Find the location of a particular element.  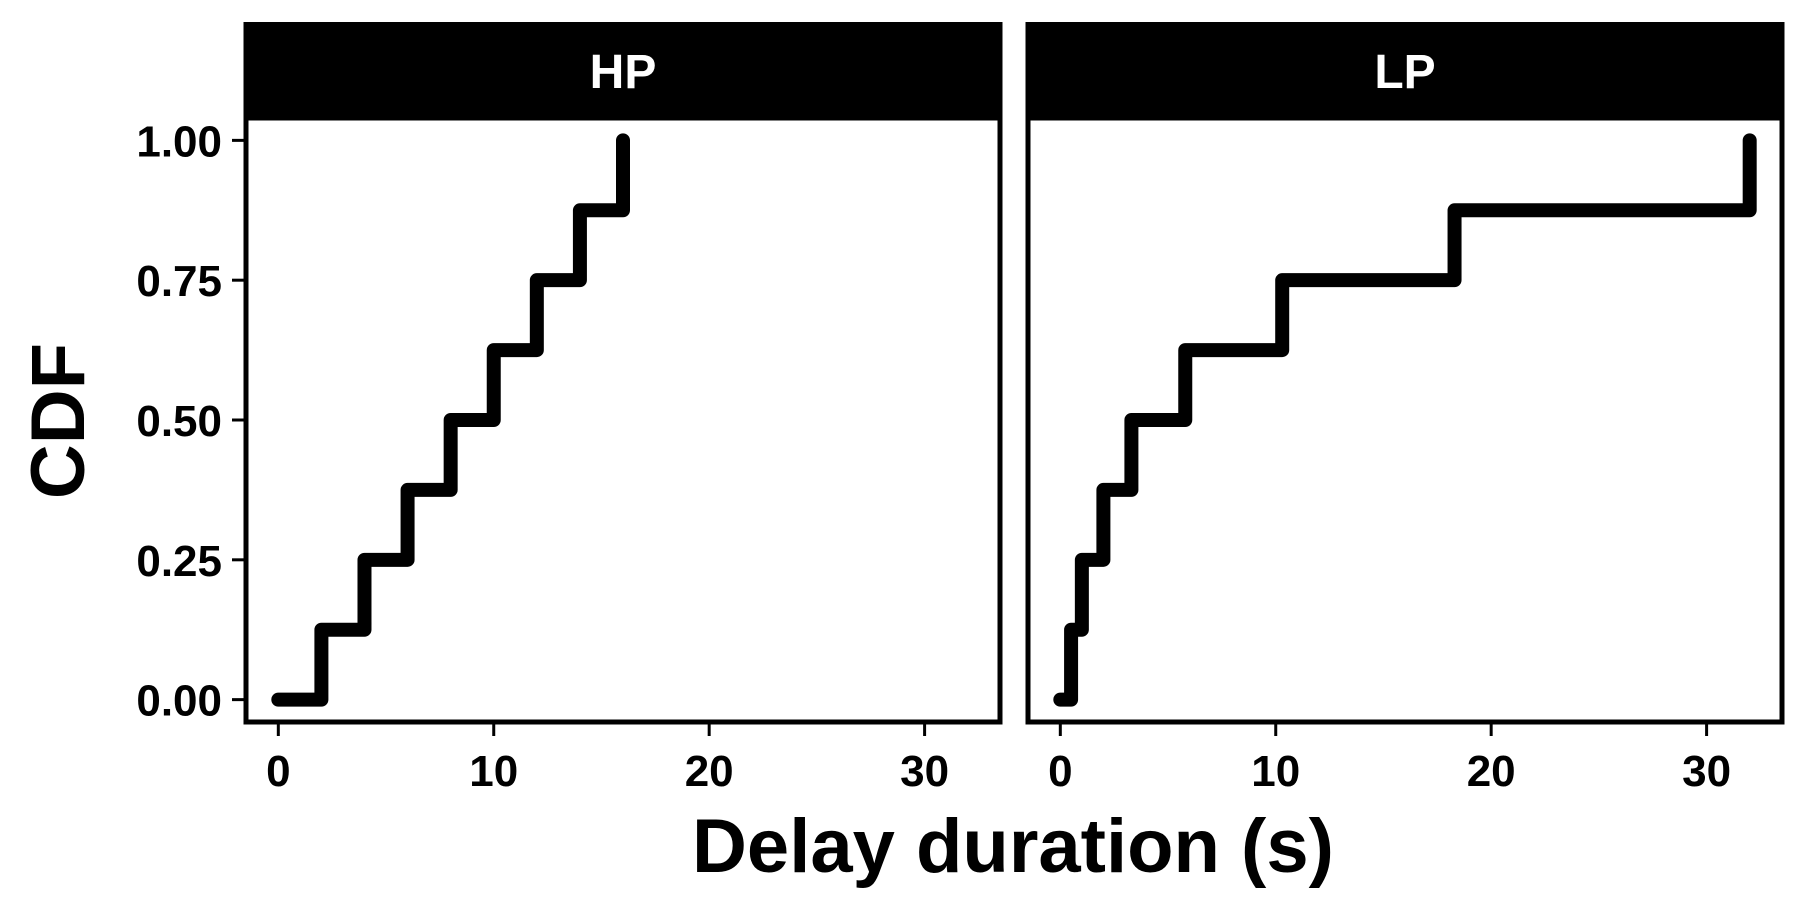

y-tick-label: 0.00 is located at coordinates (179, 701).